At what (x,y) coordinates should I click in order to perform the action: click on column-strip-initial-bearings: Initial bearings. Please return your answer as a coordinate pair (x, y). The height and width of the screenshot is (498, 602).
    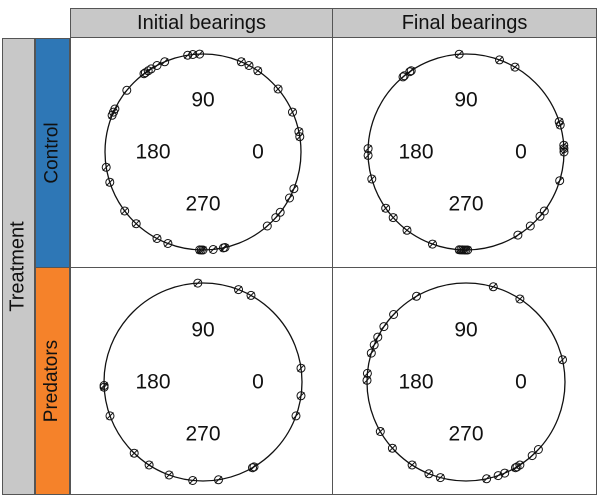
    Looking at the image, I should click on (201, 23).